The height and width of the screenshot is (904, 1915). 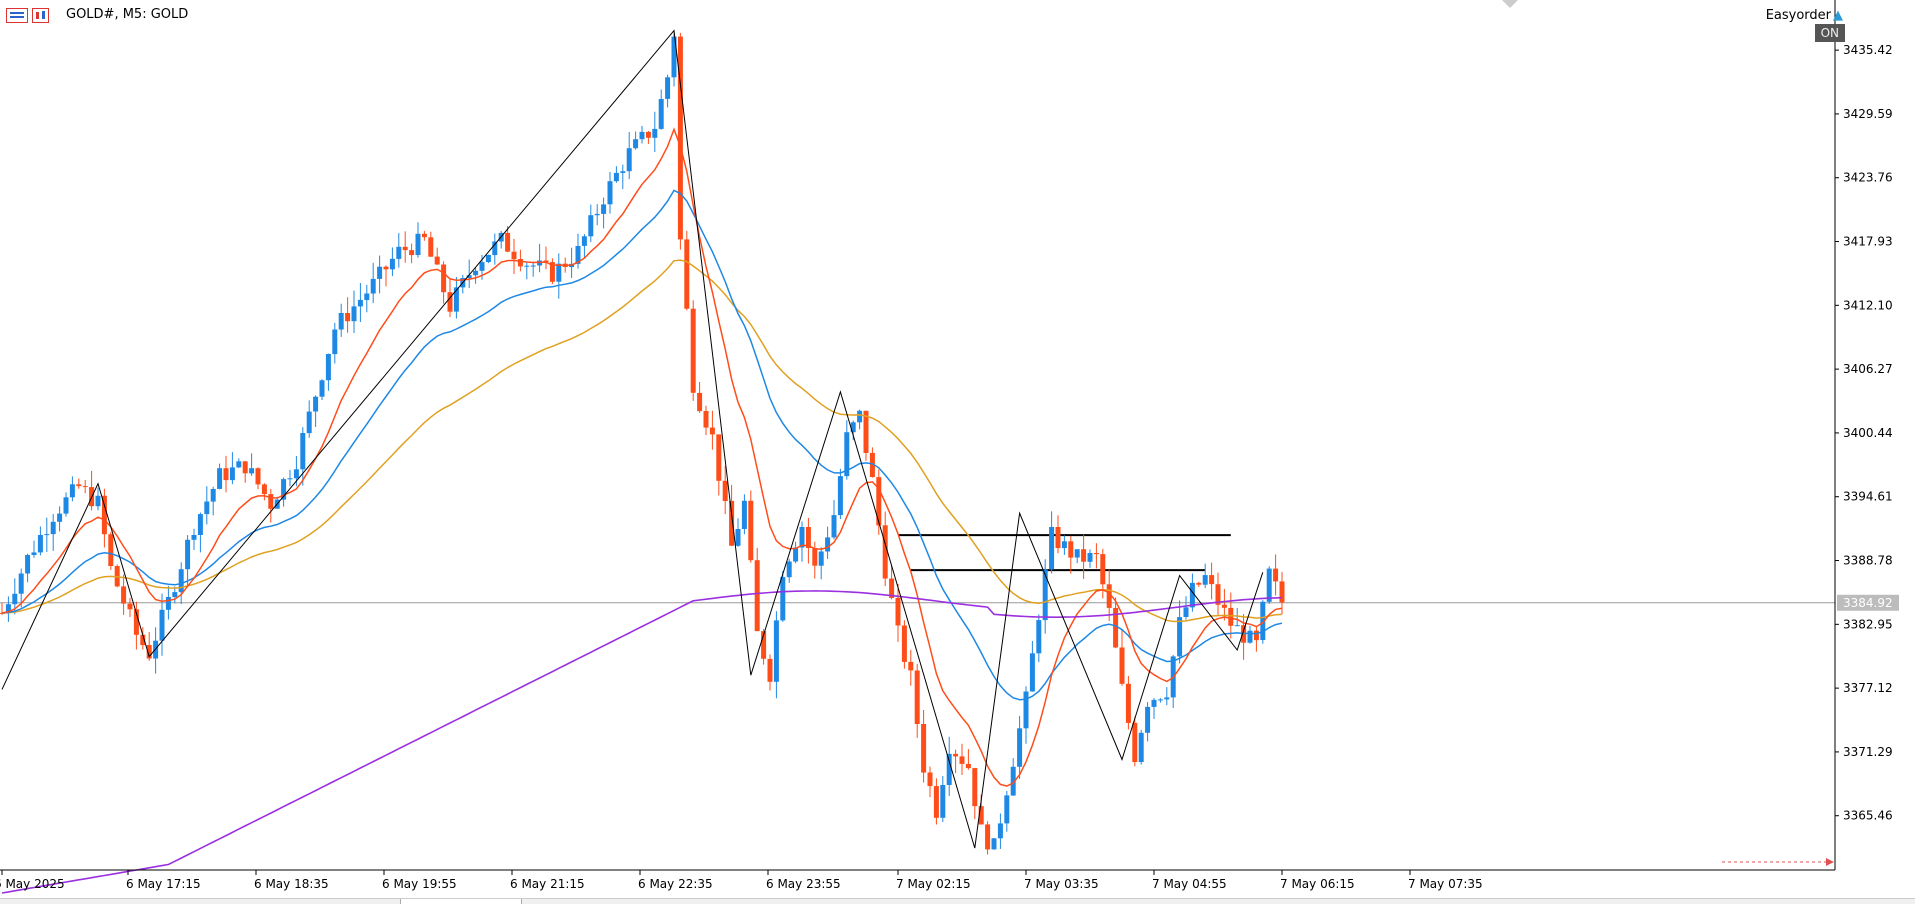 What do you see at coordinates (547, 884) in the screenshot?
I see `time-tick-label: 6 May 21:15` at bounding box center [547, 884].